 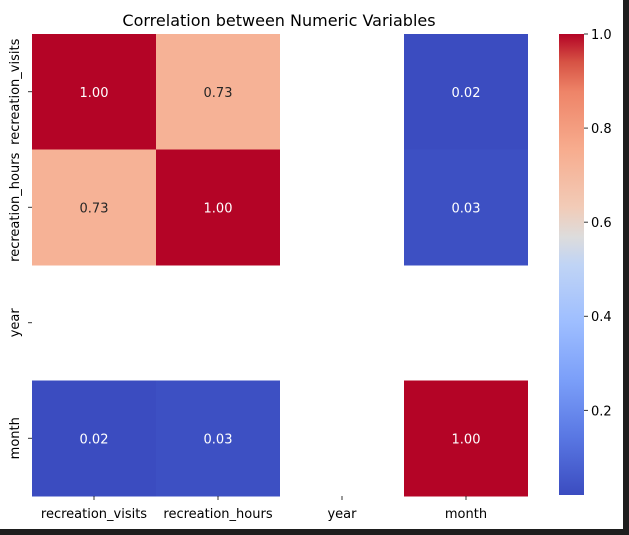 I want to click on y-tick-label-month: month, so click(x=15, y=438).